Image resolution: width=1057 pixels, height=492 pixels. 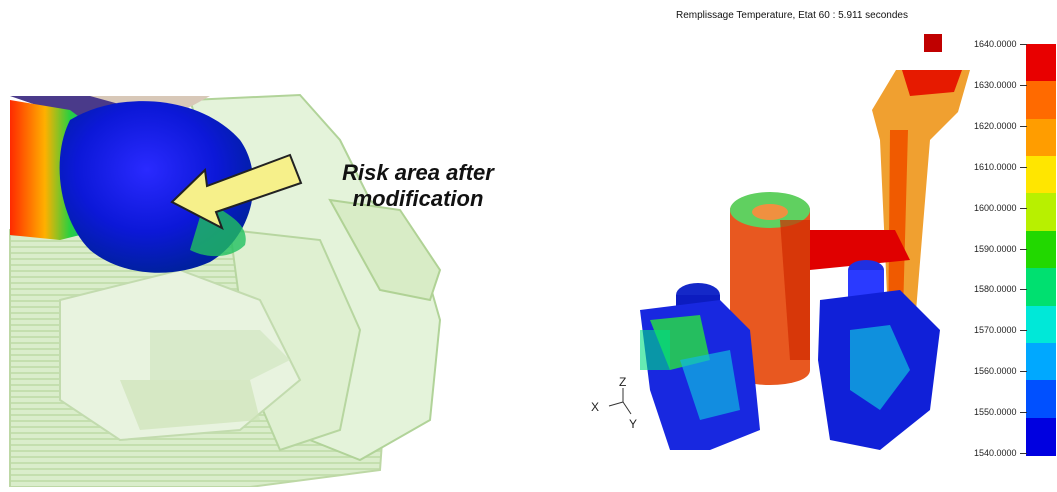 I want to click on colorbar-tick-label: 1580.0000, so click(x=995, y=289).